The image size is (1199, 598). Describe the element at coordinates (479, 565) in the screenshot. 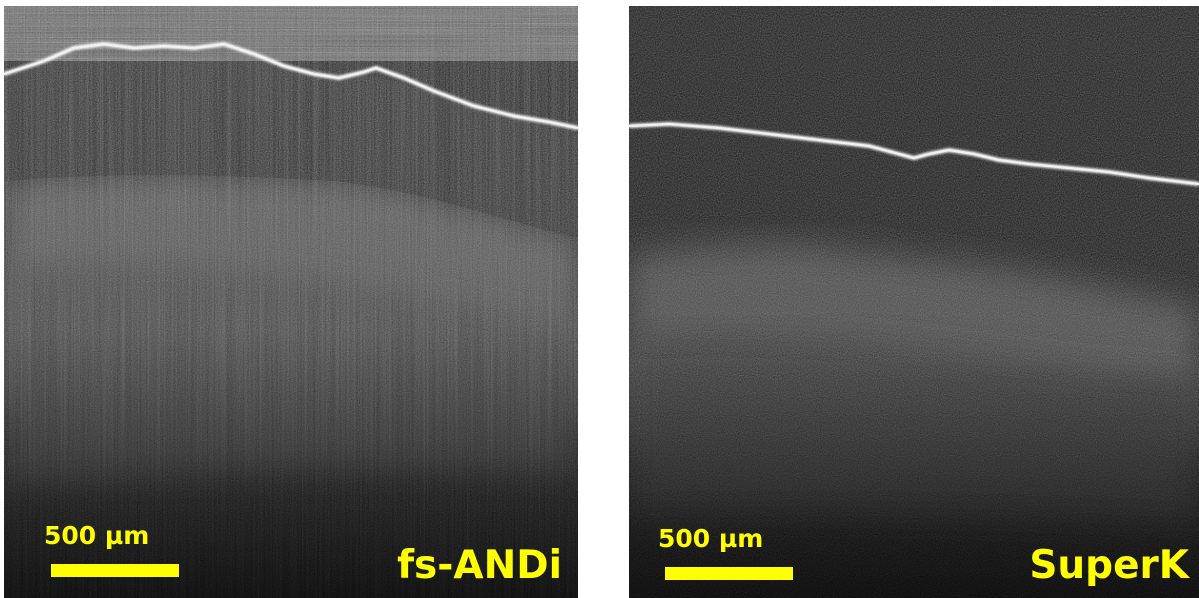

I see `source-label: fs-ANDi` at that location.